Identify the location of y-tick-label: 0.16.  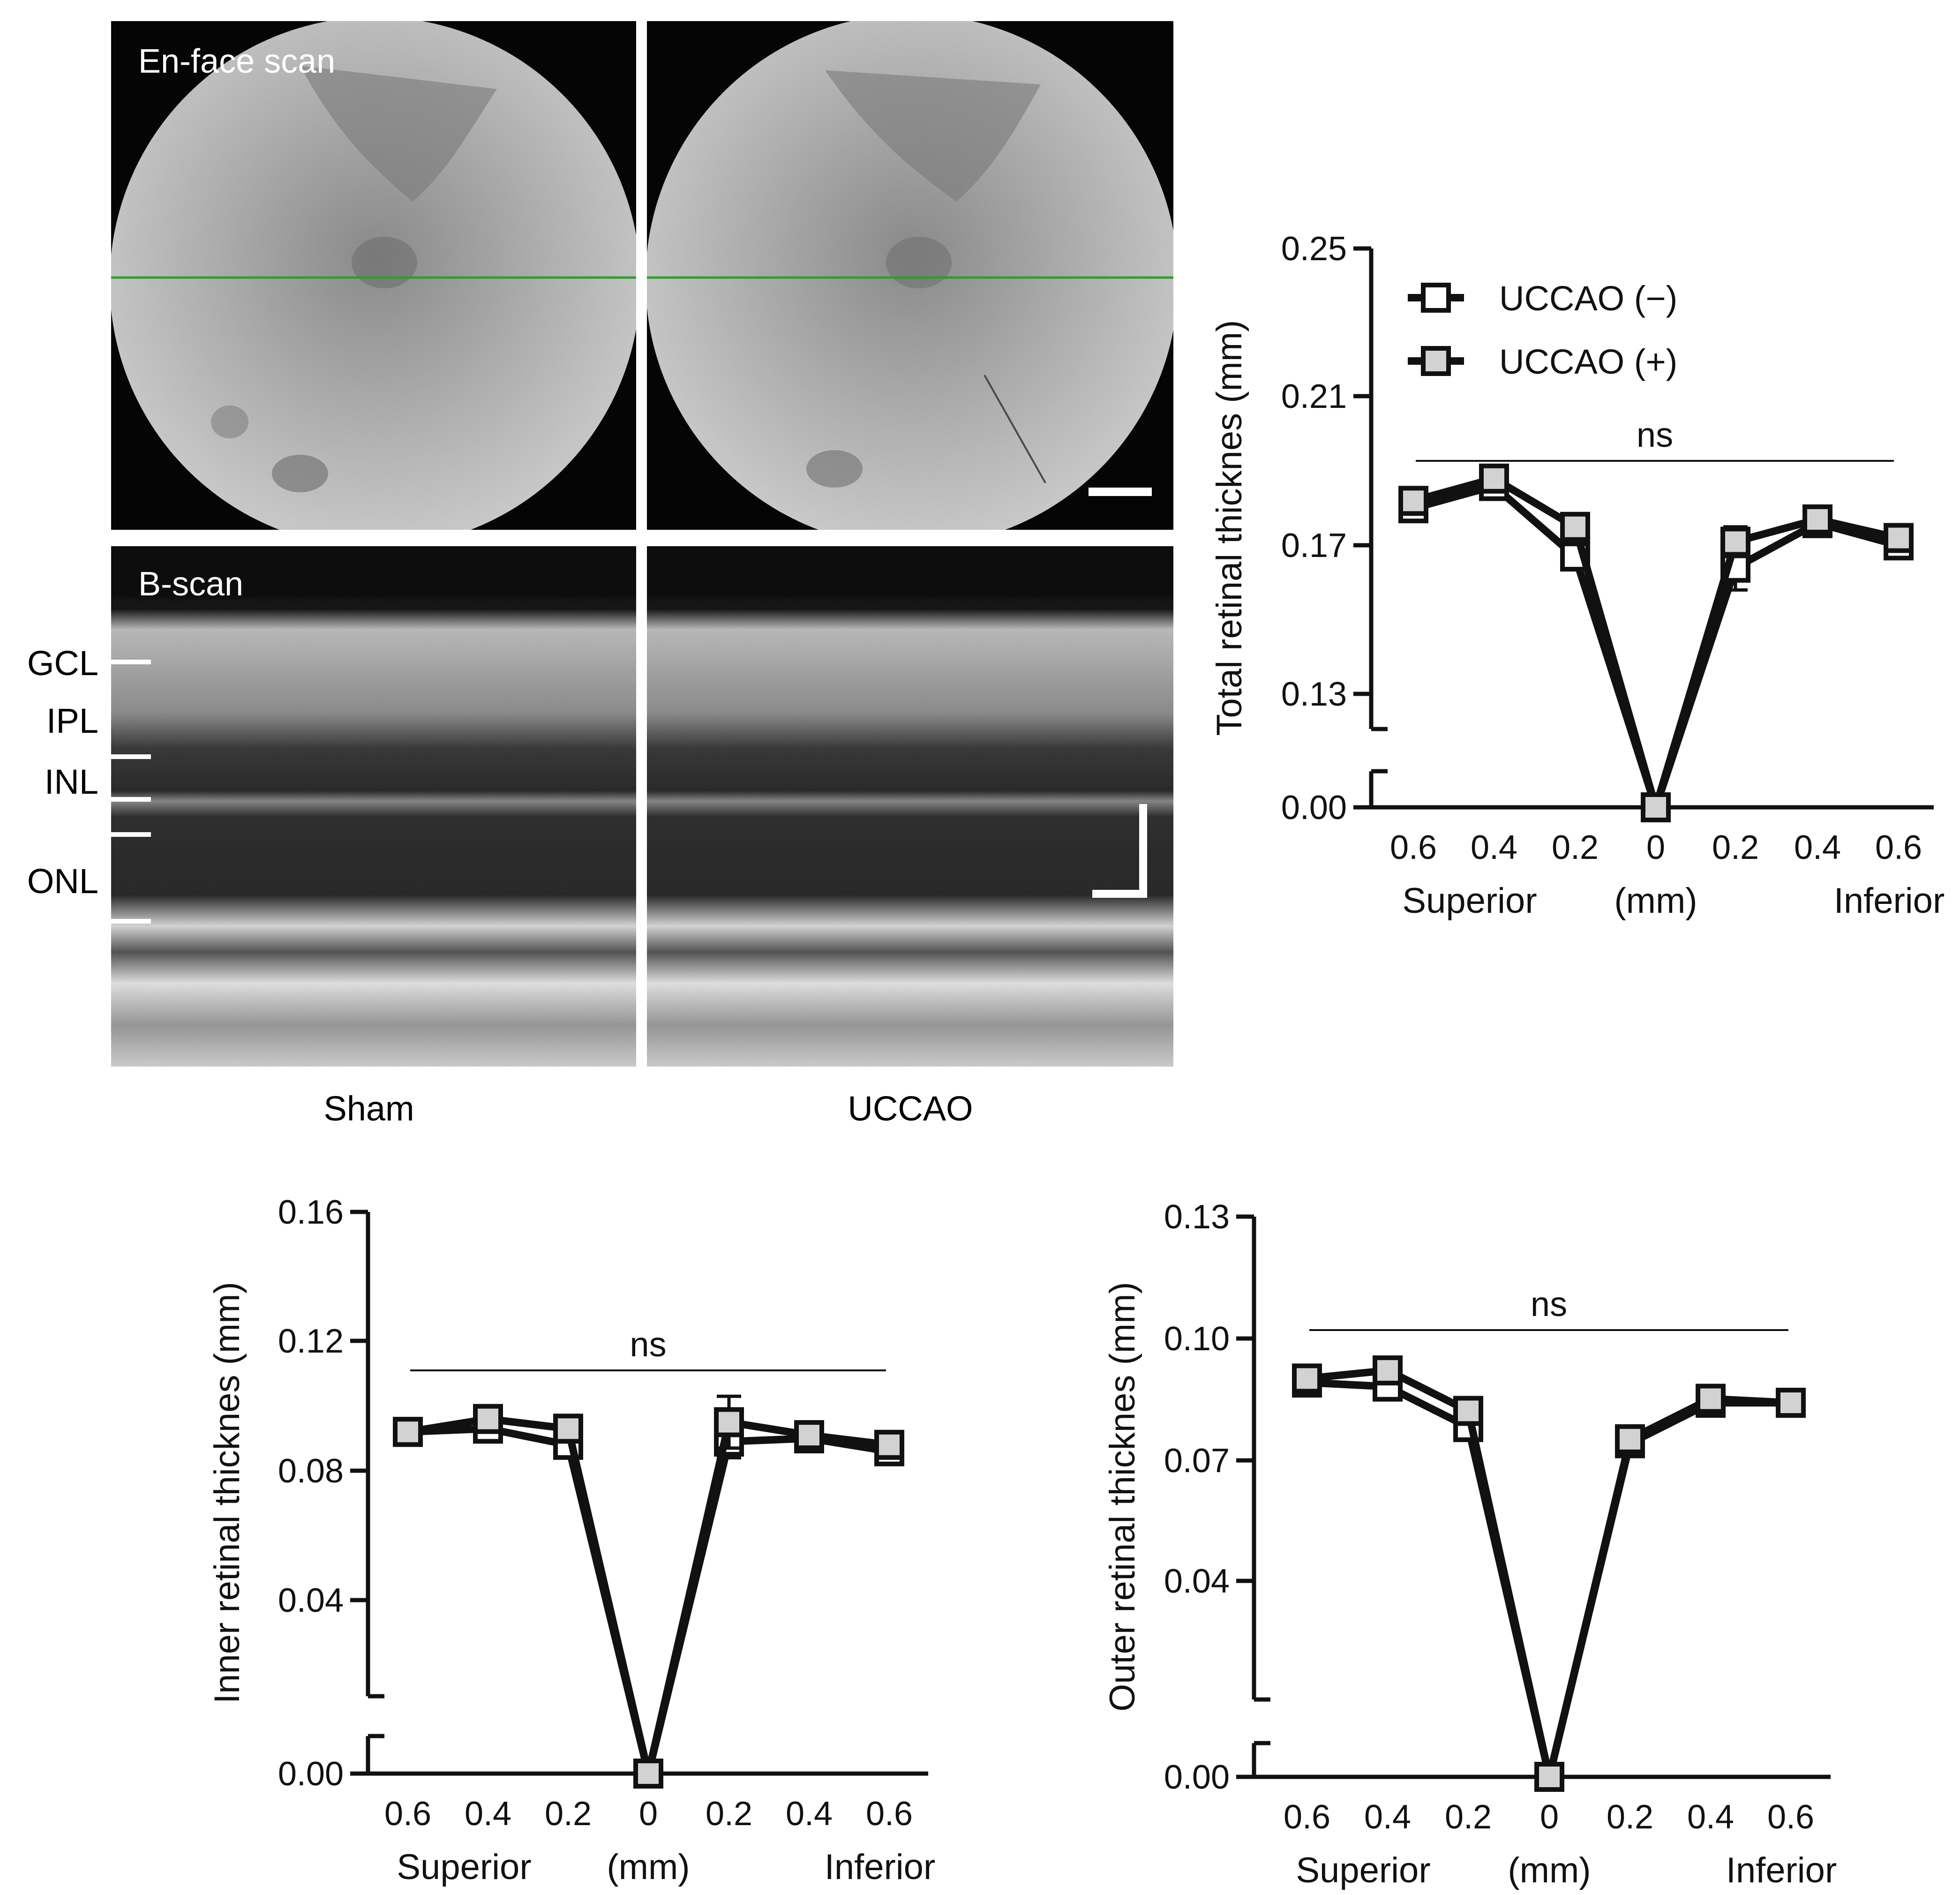
(311, 1212).